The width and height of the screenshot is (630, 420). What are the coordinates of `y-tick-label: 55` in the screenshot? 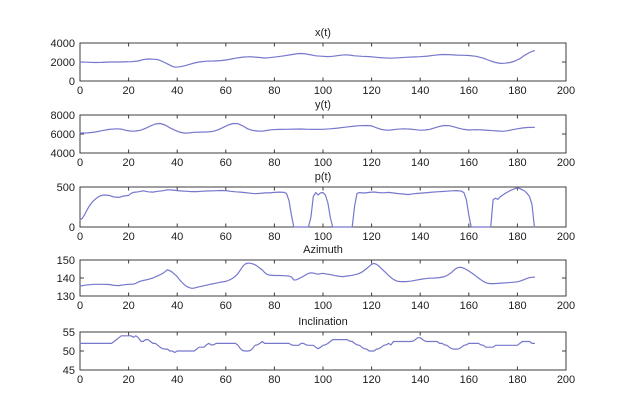 It's located at (69, 333).